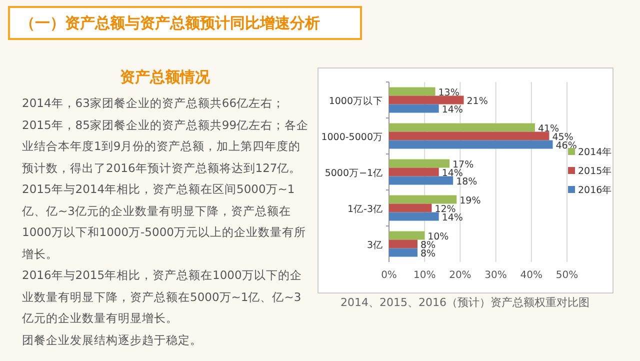 The width and height of the screenshot is (640, 361). Describe the element at coordinates (467, 182) in the screenshot. I see `data-label: 18%` at that location.